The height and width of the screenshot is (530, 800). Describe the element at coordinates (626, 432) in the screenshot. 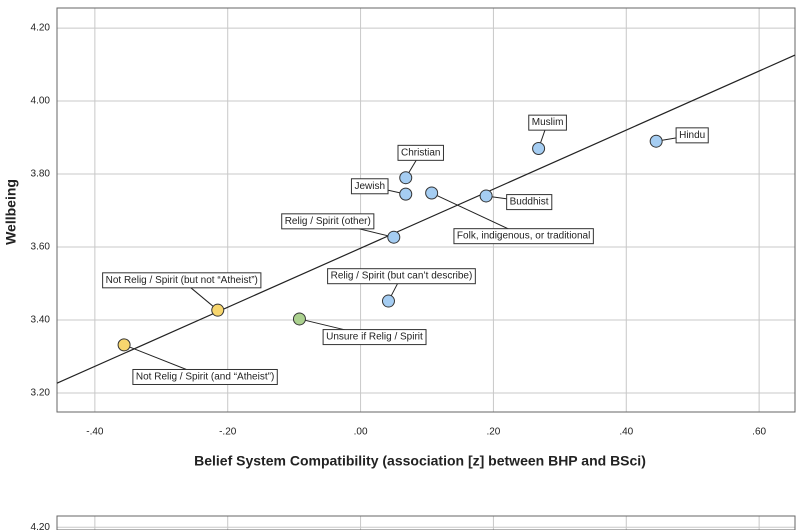

I see `x-tick-label: .40` at that location.